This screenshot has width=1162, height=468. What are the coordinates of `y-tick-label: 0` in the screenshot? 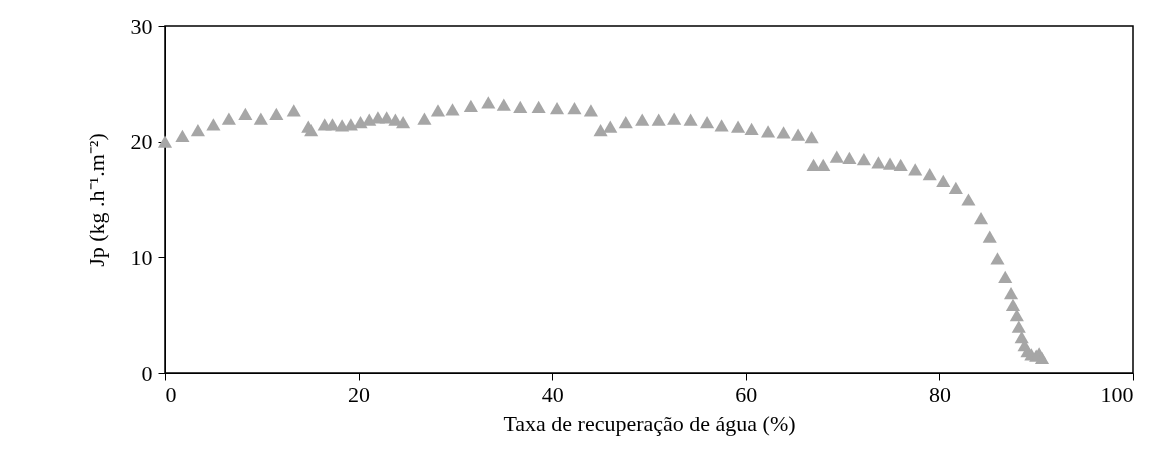 It's located at (147, 373).